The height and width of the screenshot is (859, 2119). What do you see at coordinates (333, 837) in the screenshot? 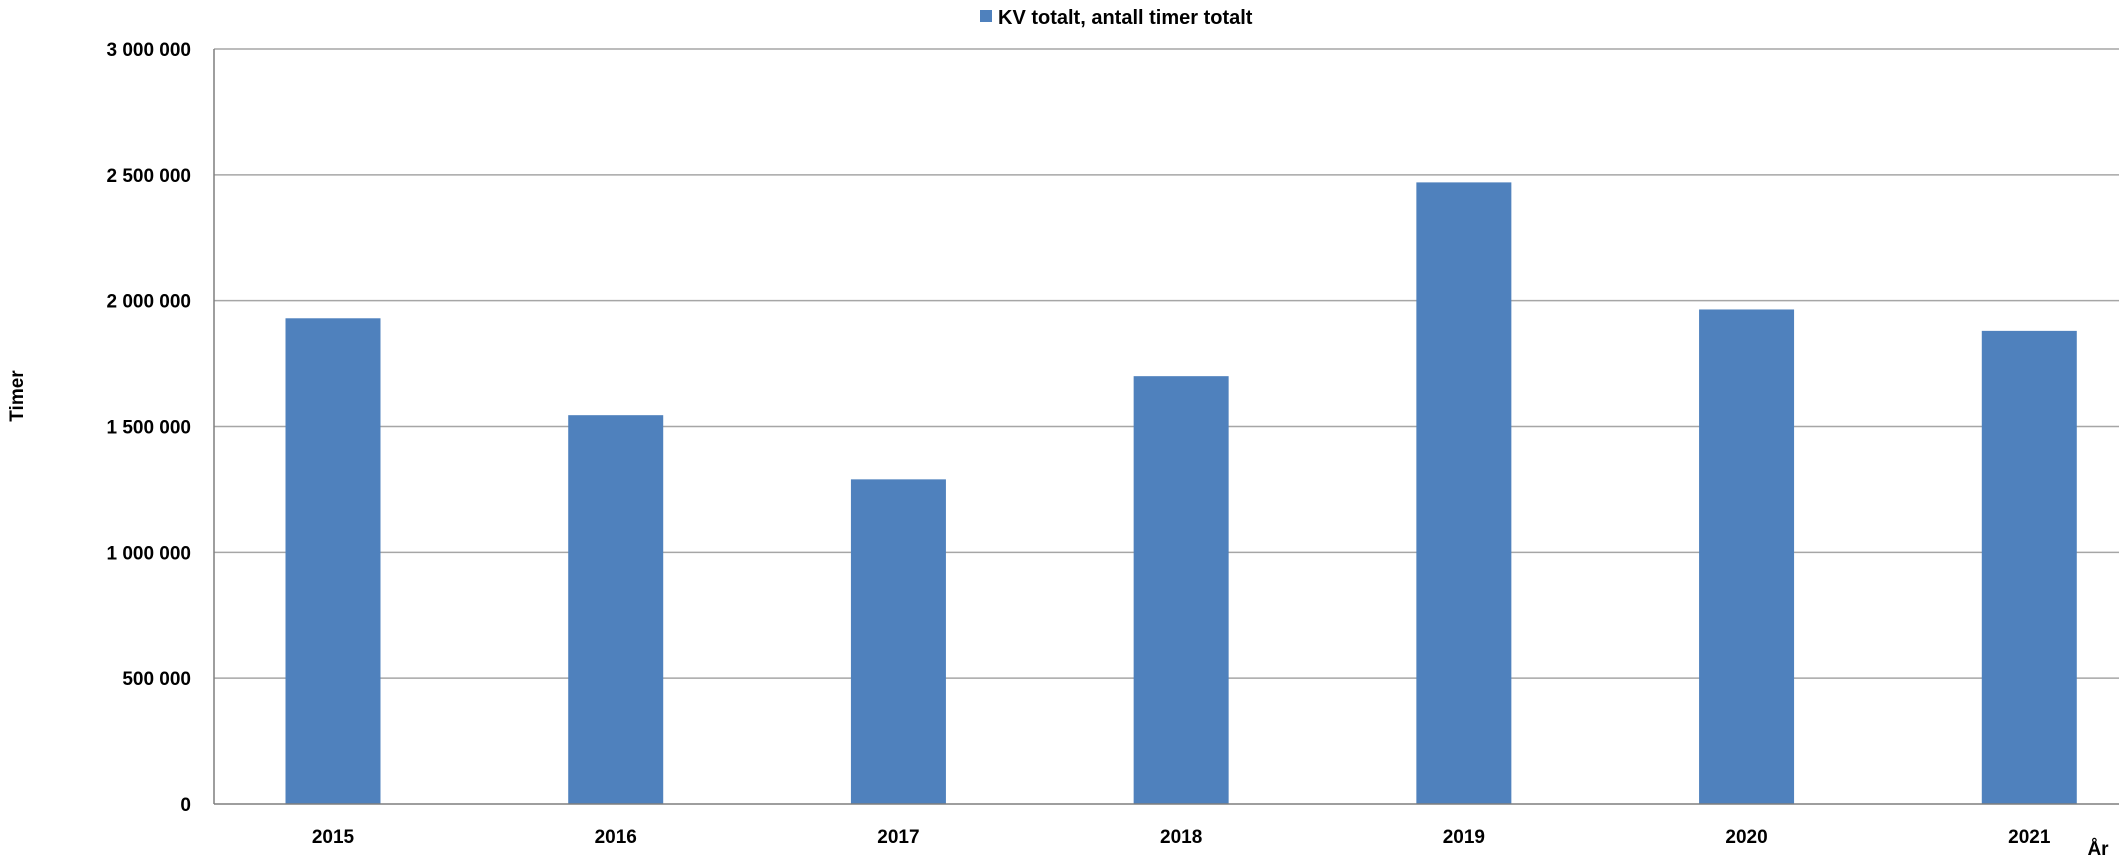
I see `x-tick-label: 2015` at bounding box center [333, 837].